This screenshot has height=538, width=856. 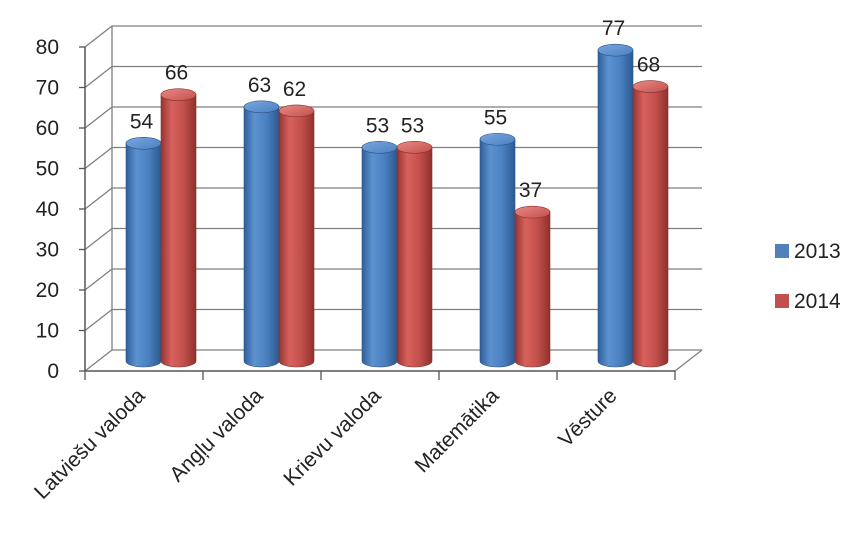 What do you see at coordinates (47, 209) in the screenshot?
I see `y-tick-label: 40` at bounding box center [47, 209].